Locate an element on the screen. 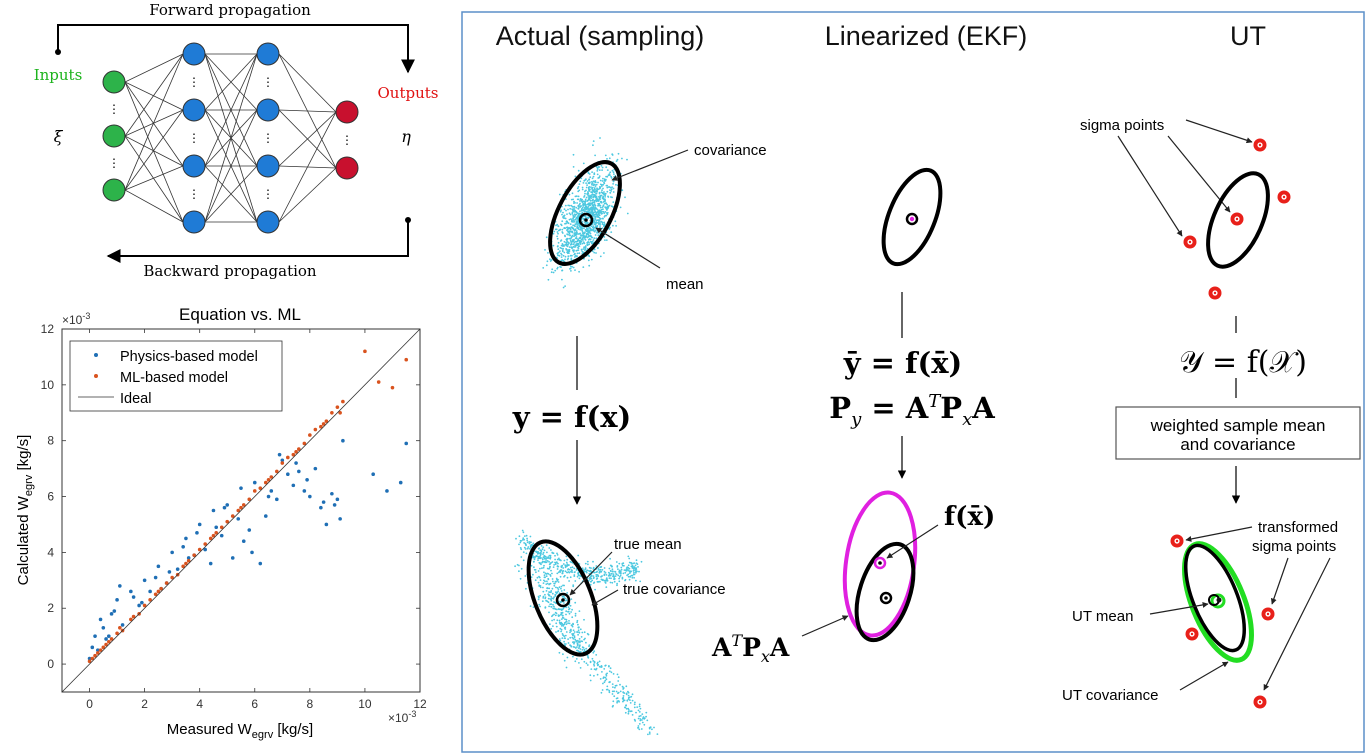 This screenshot has height=755, width=1368. network-edge is located at coordinates (307, 195).